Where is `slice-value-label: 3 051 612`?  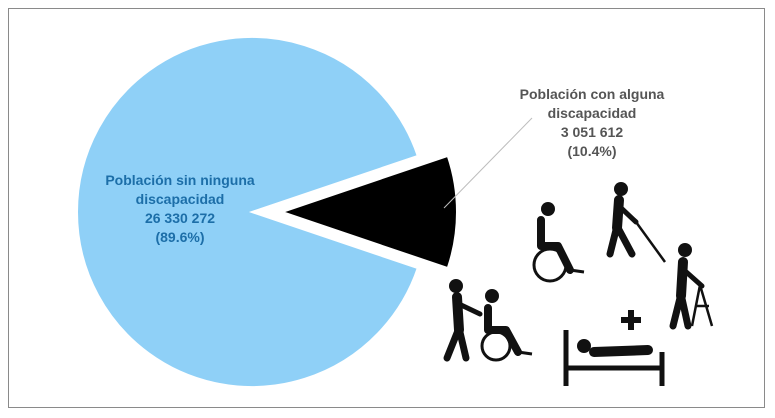
slice-value-label: 3 051 612 is located at coordinates (592, 132).